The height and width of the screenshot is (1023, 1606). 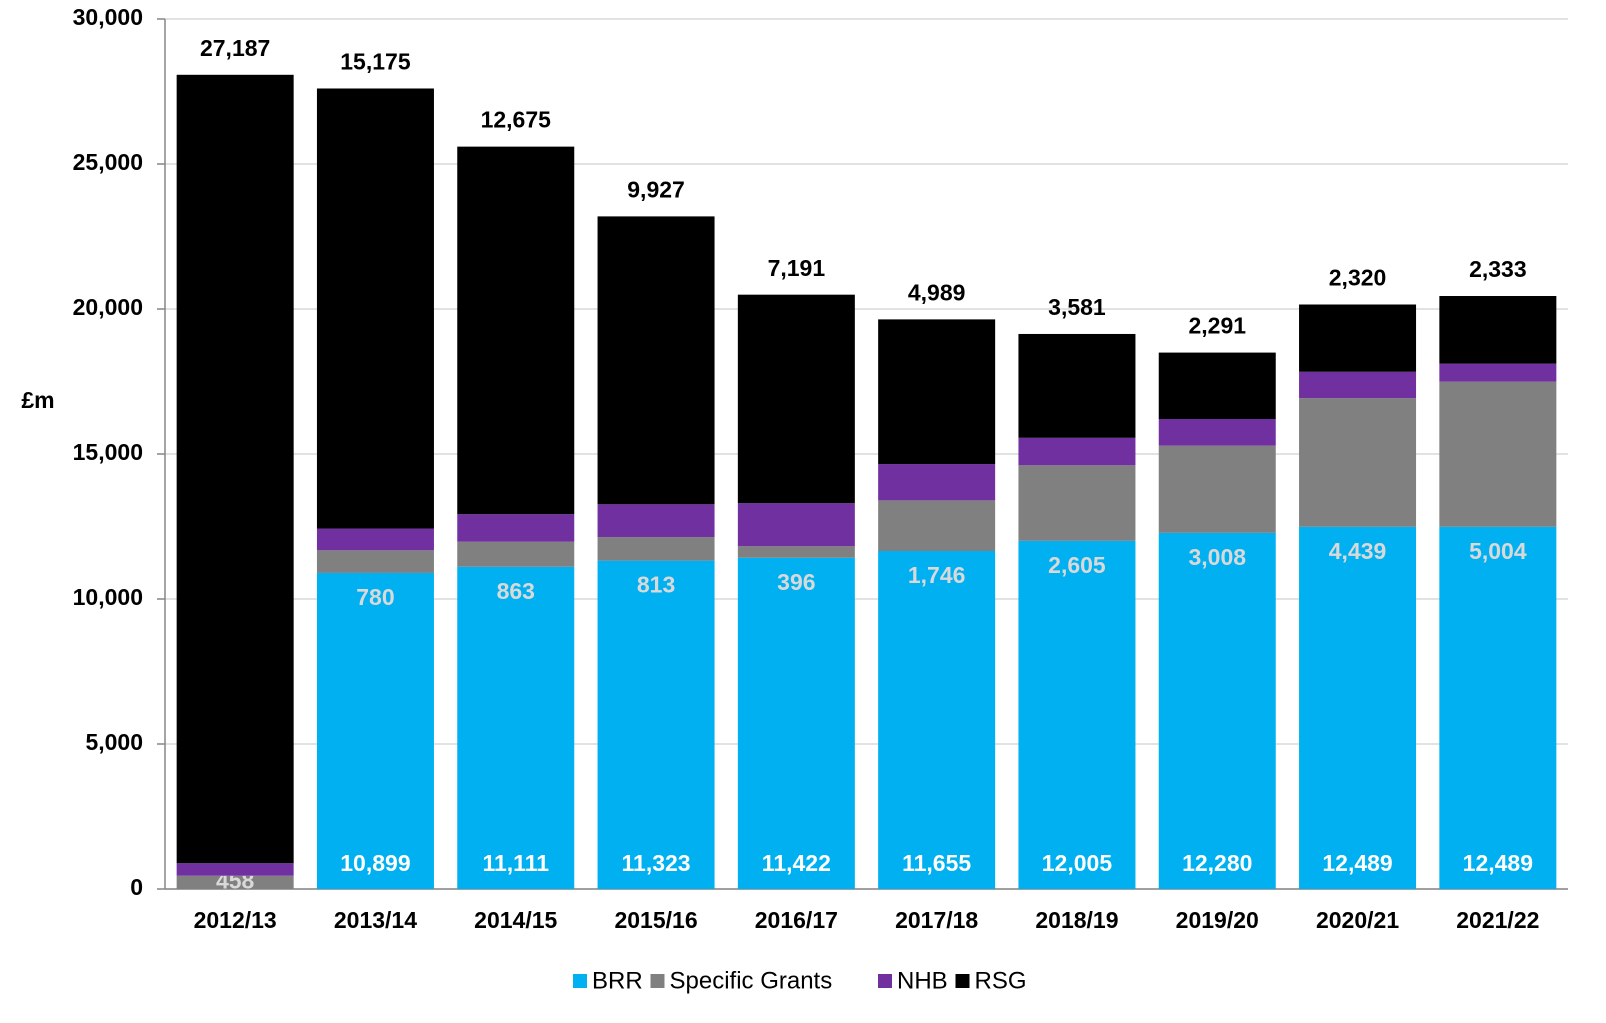 I want to click on y-tick-label: 25,000, so click(x=108, y=162).